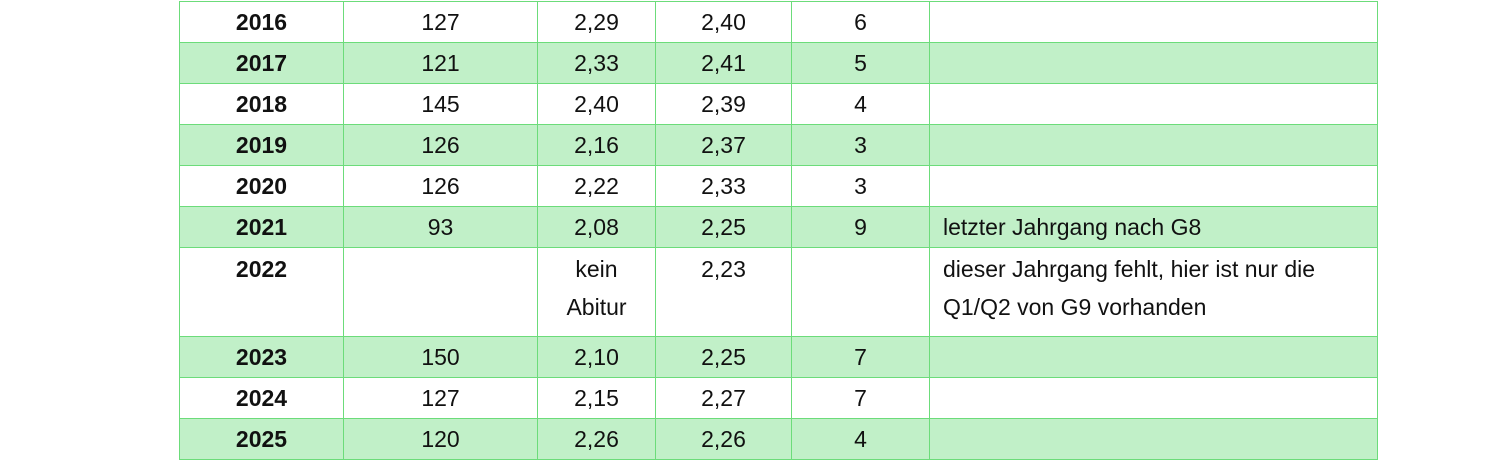  I want to click on year-cell: 2016, so click(261, 22).